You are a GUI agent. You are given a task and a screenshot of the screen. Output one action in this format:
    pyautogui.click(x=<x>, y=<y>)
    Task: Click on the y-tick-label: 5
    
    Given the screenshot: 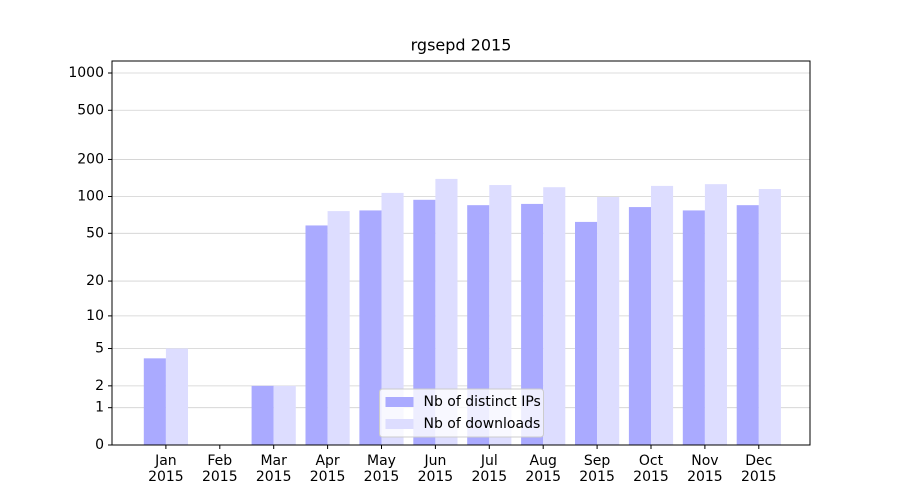 What is the action you would take?
    pyautogui.click(x=99, y=349)
    